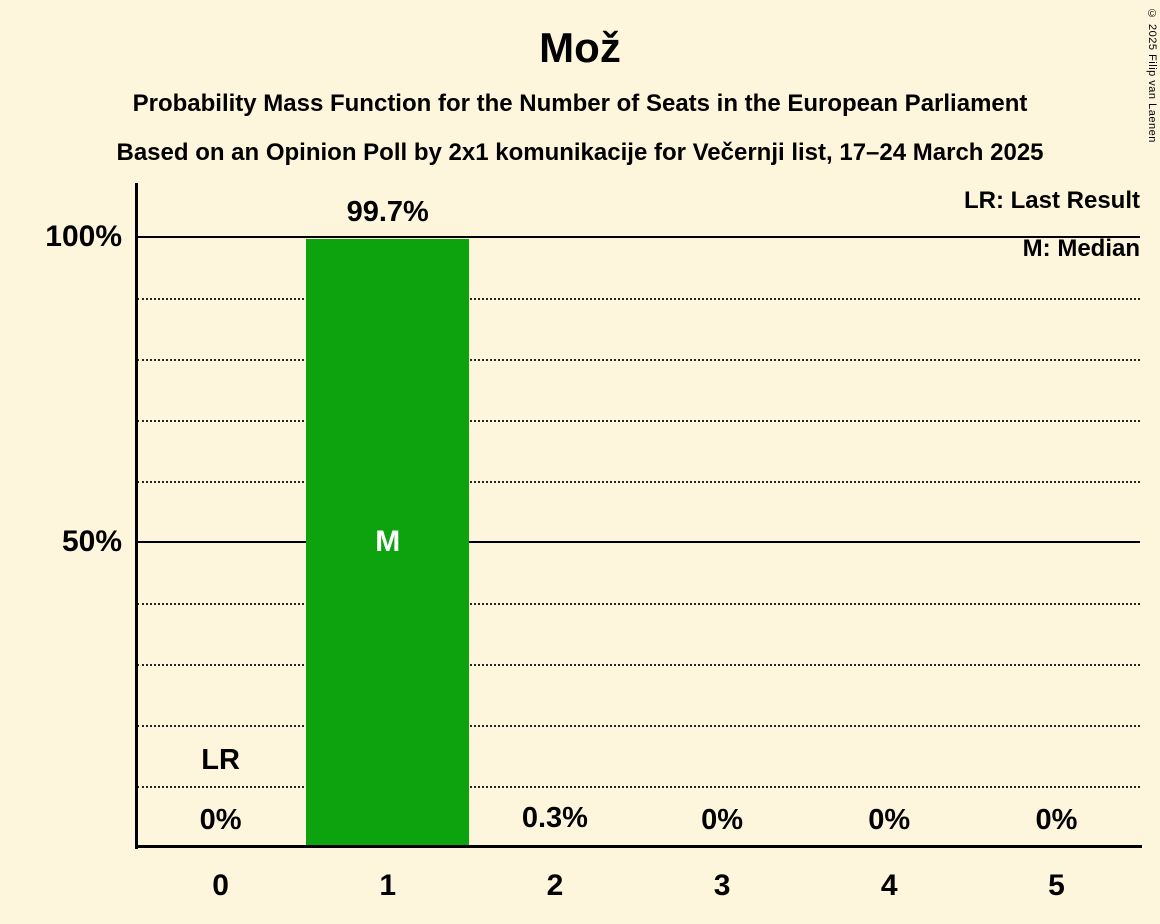 The width and height of the screenshot is (1160, 924). Describe the element at coordinates (1081, 248) in the screenshot. I see `legend-median: M: Median` at that location.